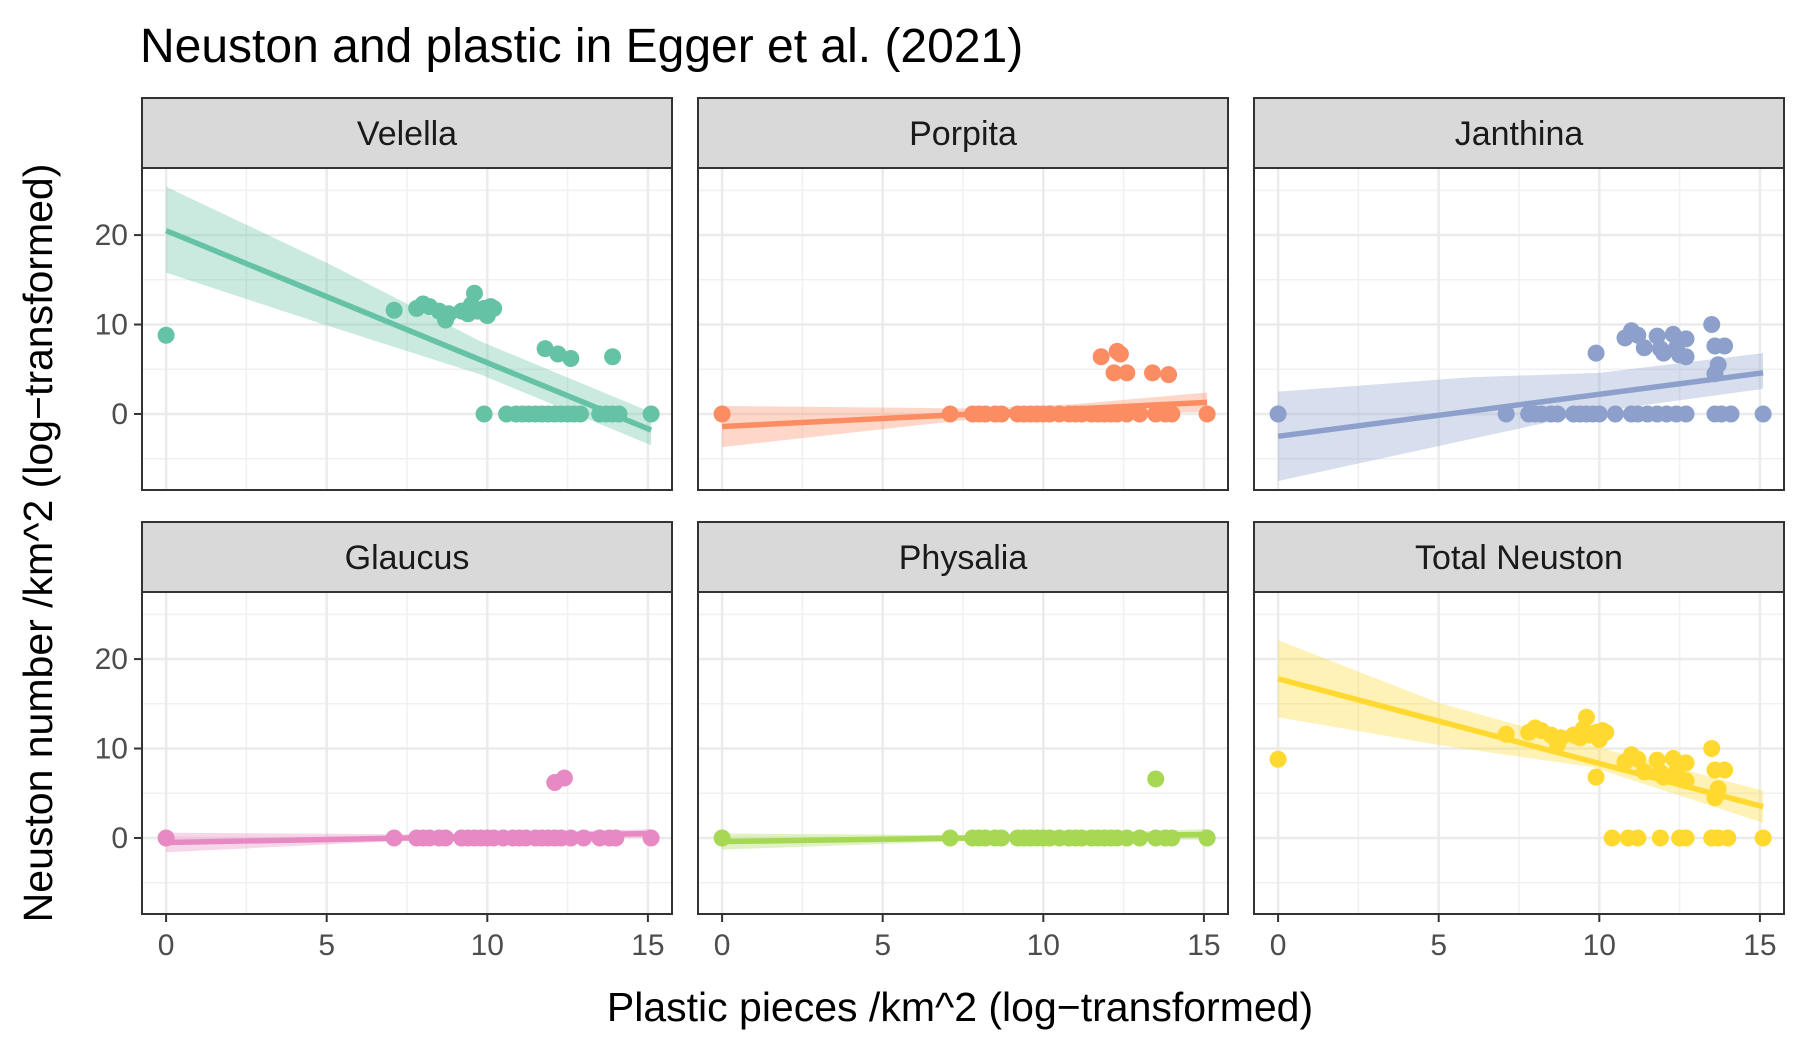 Image resolution: width=1800 pixels, height=1050 pixels. I want to click on strip-label: Glaucus, so click(407, 558).